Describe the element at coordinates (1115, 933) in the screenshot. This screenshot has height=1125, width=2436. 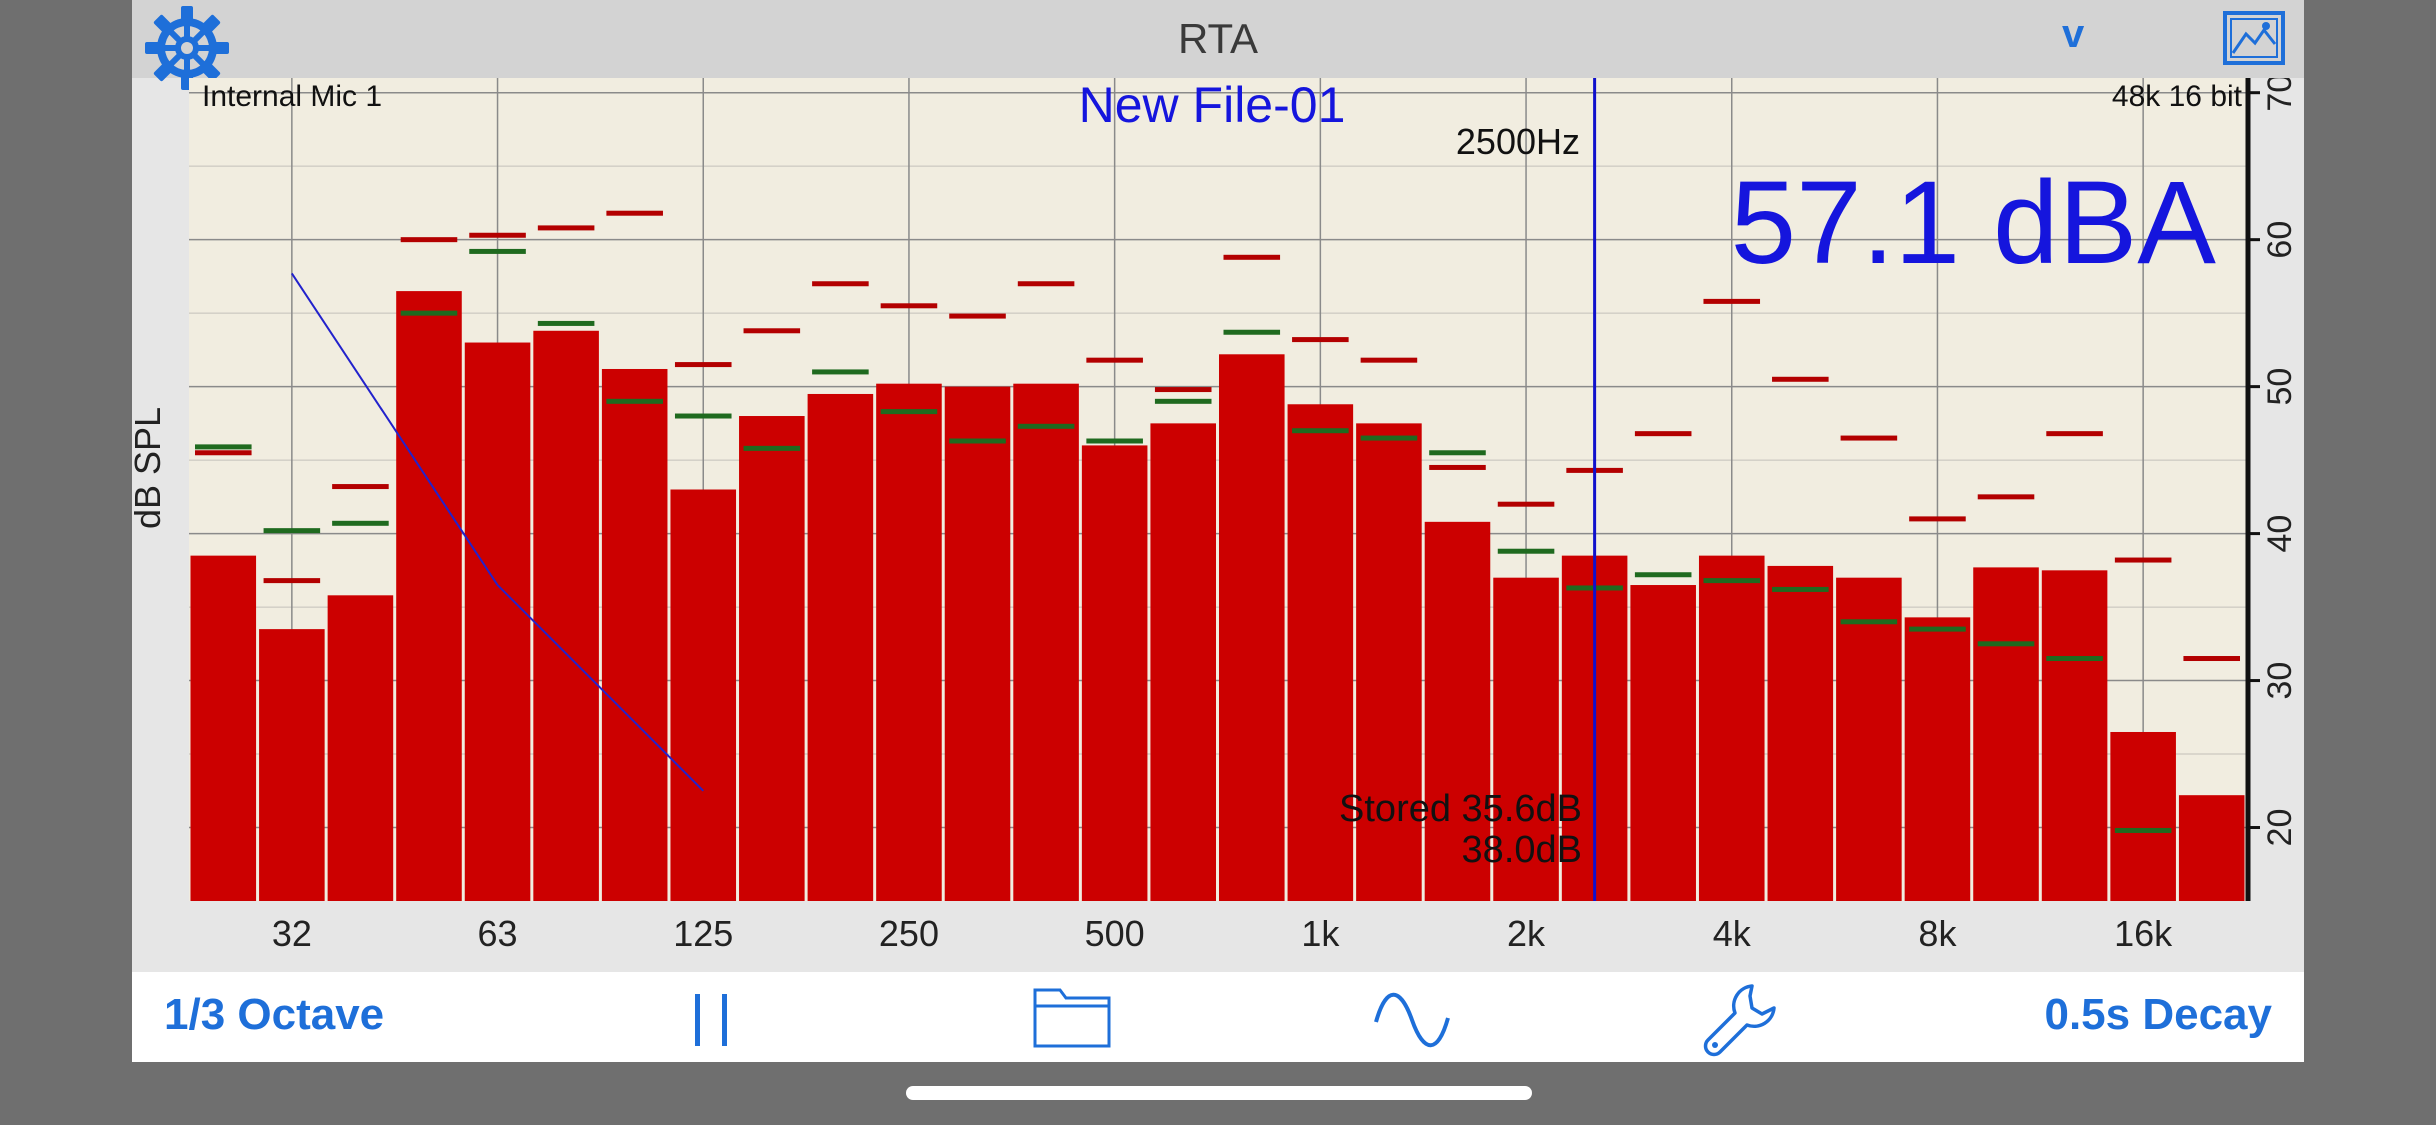
I see `x-tick-label: 500` at that location.